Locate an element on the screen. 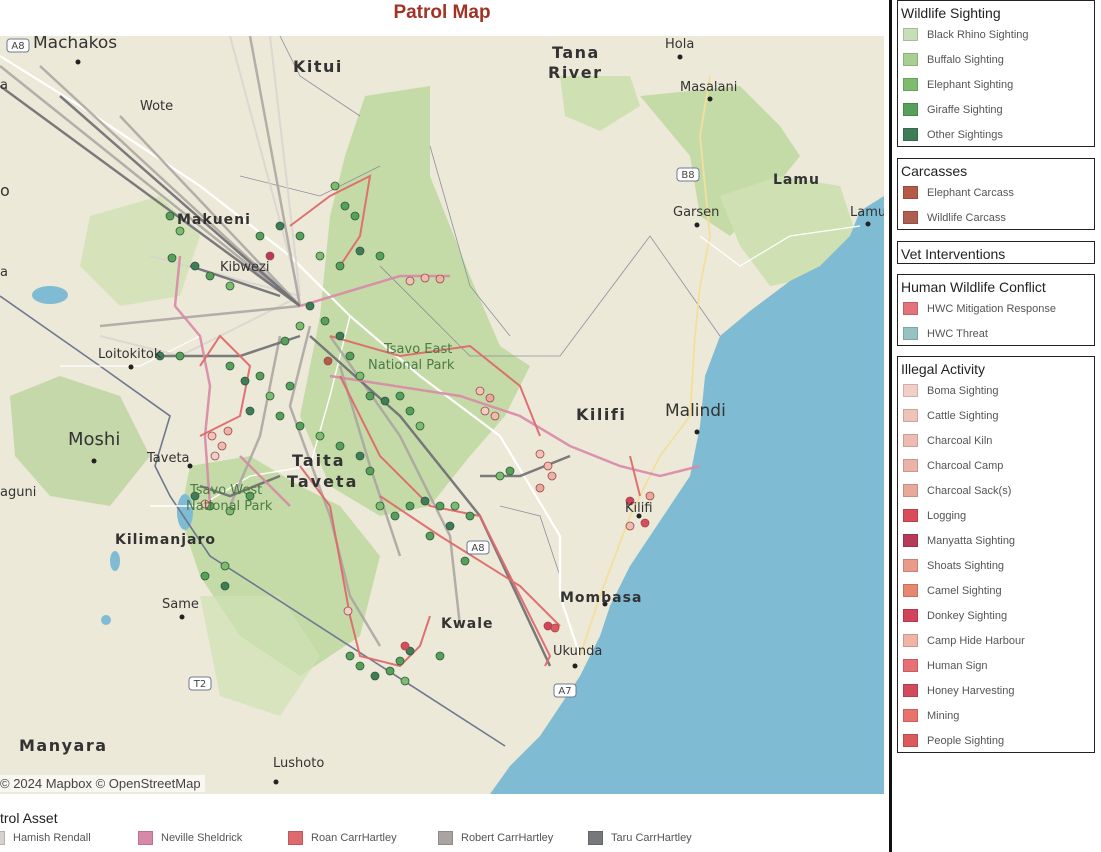 This screenshot has width=1101, height=852. legend-title: Illegal Activity is located at coordinates (943, 369).